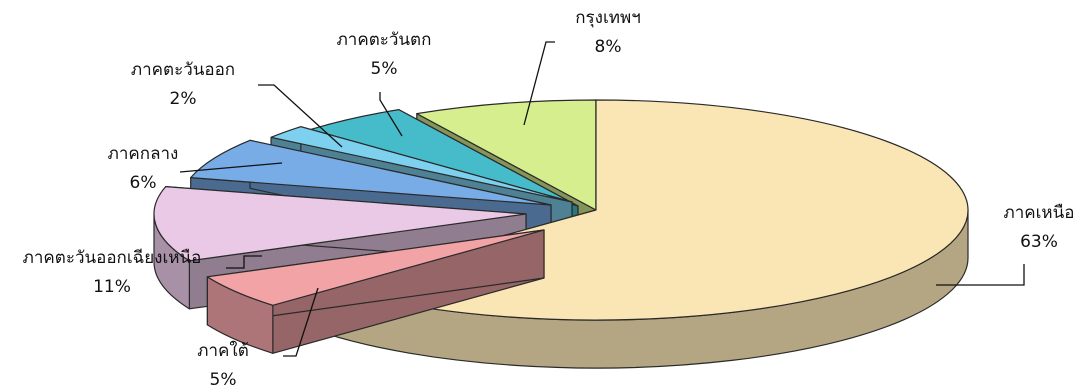 The image size is (1084, 392). Describe the element at coordinates (384, 40) in the screenshot. I see `category-label: ภาคตะวันตก` at that location.